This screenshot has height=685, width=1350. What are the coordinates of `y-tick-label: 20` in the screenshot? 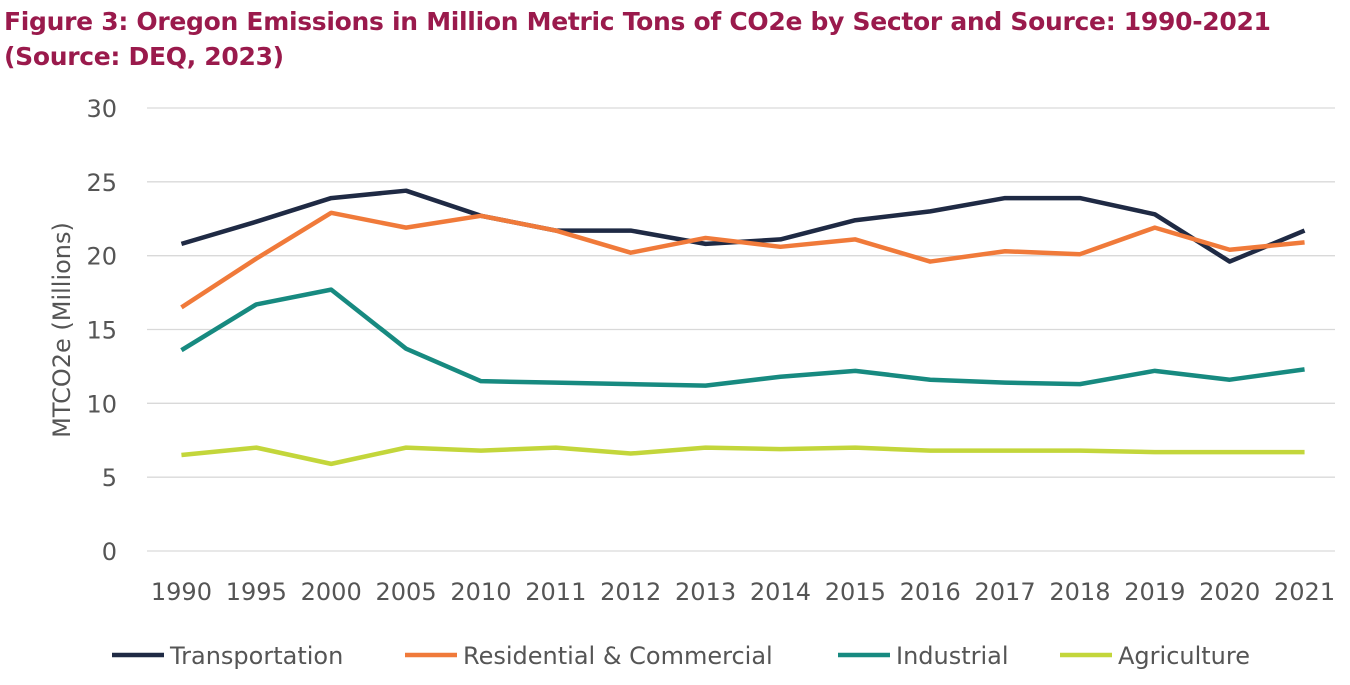 It's located at (101, 257).